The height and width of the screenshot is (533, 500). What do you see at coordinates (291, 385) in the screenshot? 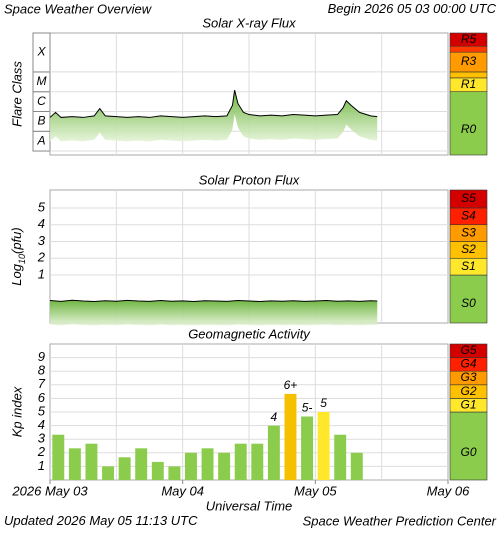
I see `value-label: 6+` at bounding box center [291, 385].